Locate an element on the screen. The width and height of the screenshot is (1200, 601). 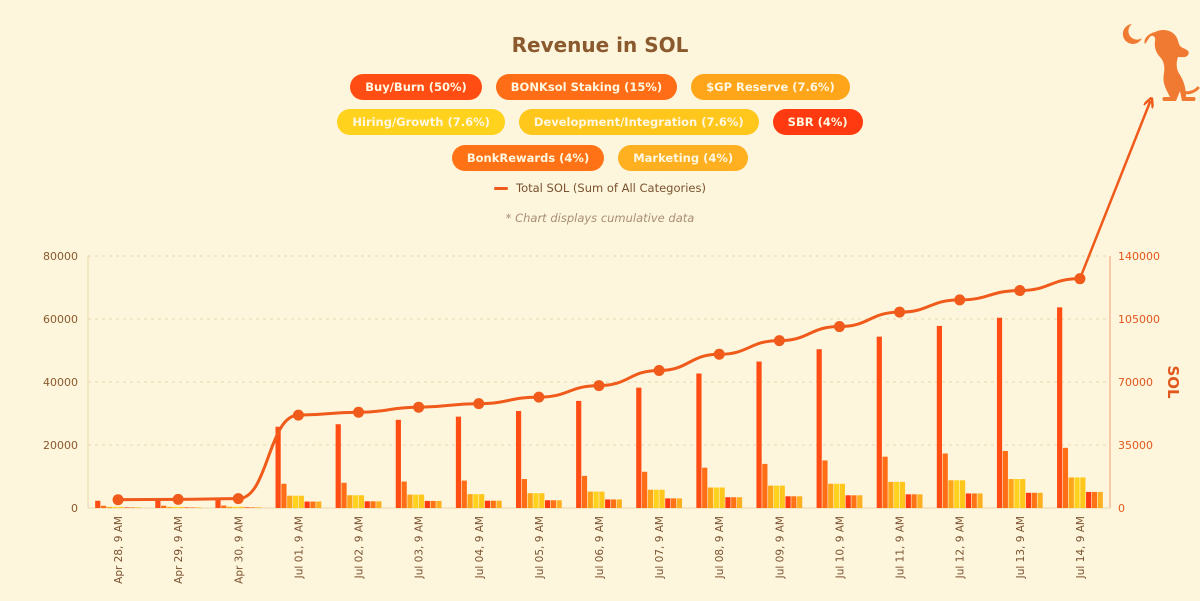
x-tick-label: Jul 12, 9 AM is located at coordinates (961, 547).